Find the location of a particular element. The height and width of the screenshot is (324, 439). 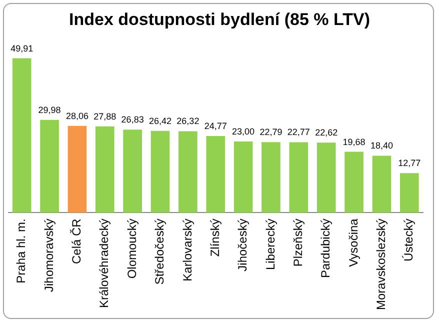

data-label: 28,06 is located at coordinates (77, 115).